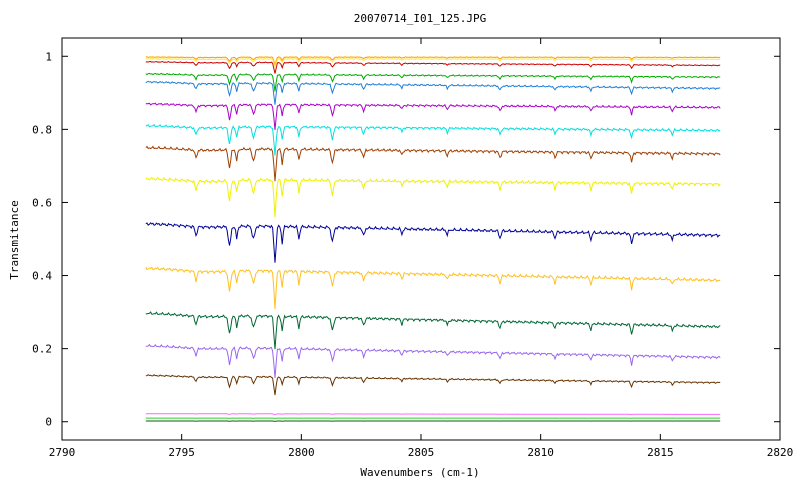  I want to click on y-tick-label: 1, so click(48, 56).